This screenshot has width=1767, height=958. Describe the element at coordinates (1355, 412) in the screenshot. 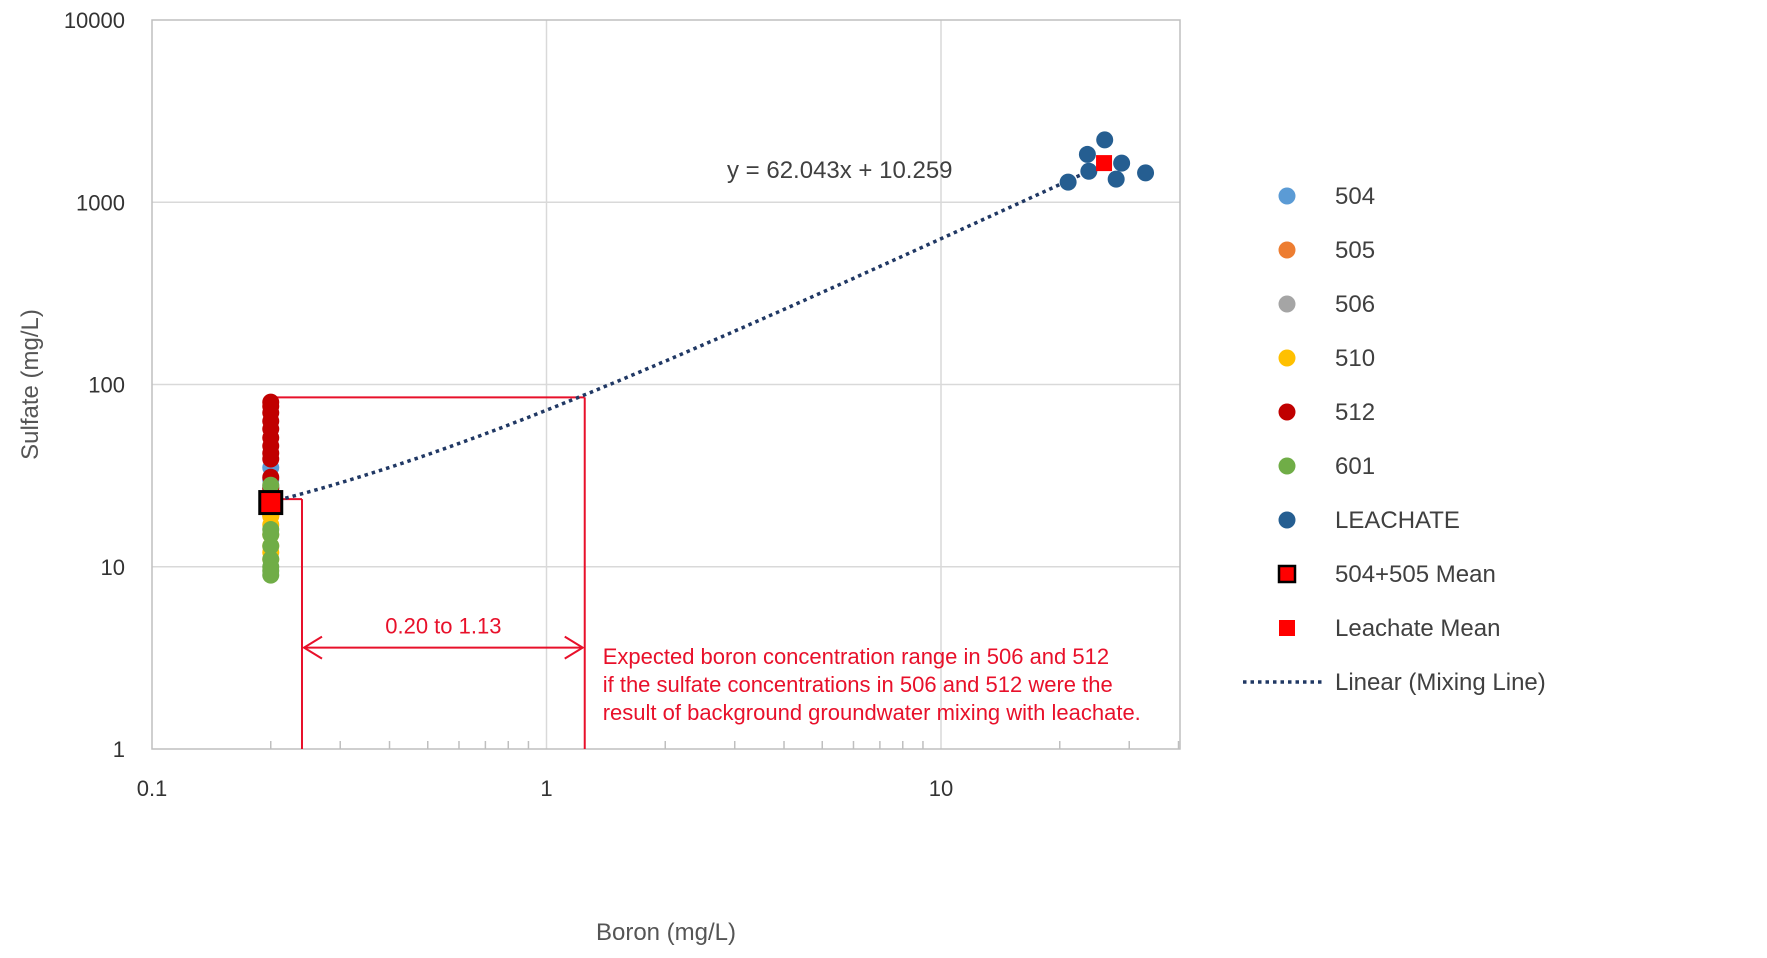

I see `legend-label-512: 512` at that location.